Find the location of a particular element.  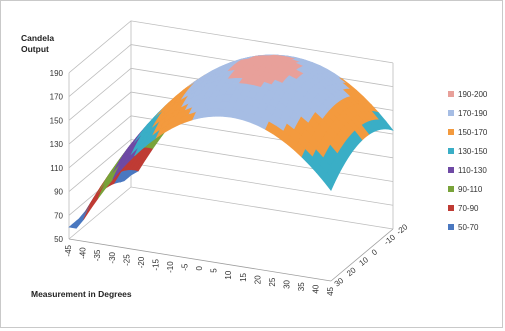

x-tick-label: -30 is located at coordinates (112, 257).